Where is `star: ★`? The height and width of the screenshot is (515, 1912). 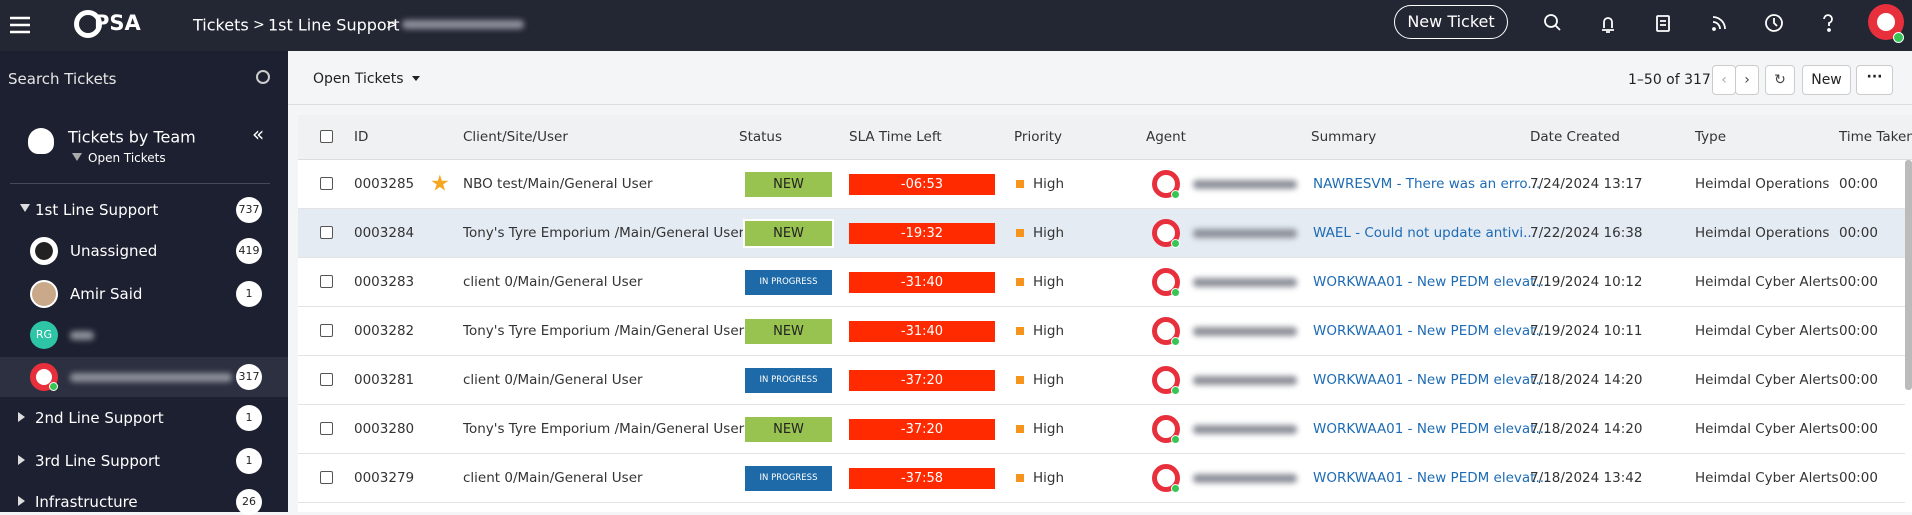
star: ★ is located at coordinates (440, 184).